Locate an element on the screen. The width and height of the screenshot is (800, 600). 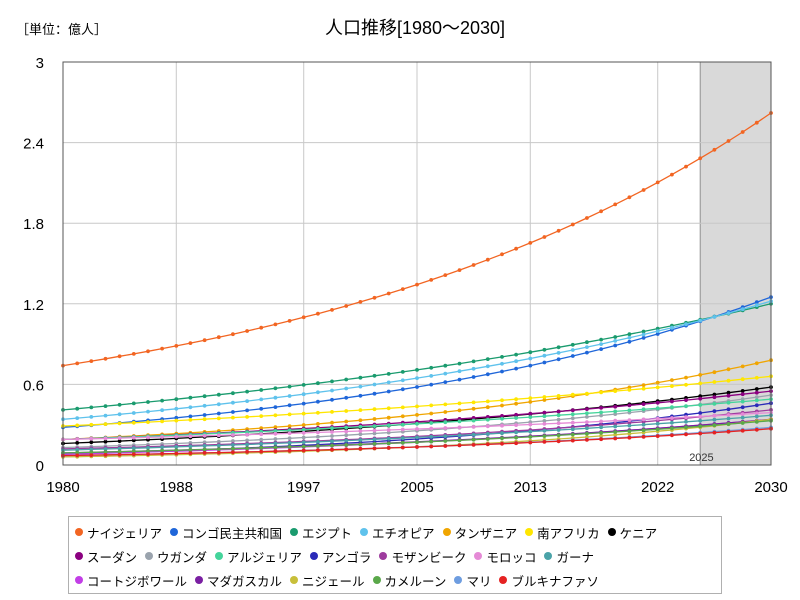
legend-row: コートジボワール マダガスカル ニジェール カメルーン マリ ブルキナファソ is located at coordinates (396, 580).